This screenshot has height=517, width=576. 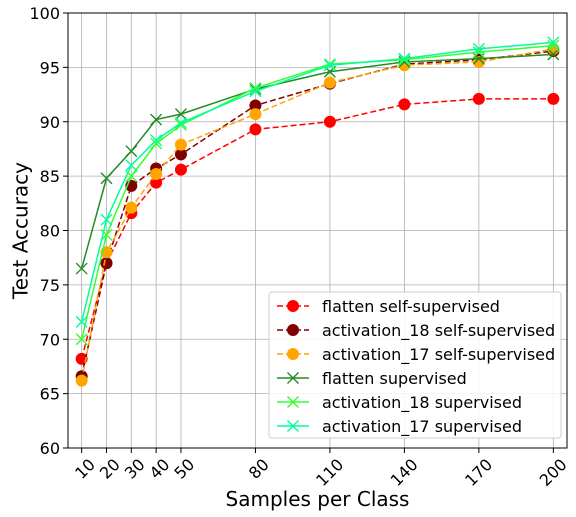 I want to click on legend-entry: activation_18 supervised, so click(x=399, y=403).